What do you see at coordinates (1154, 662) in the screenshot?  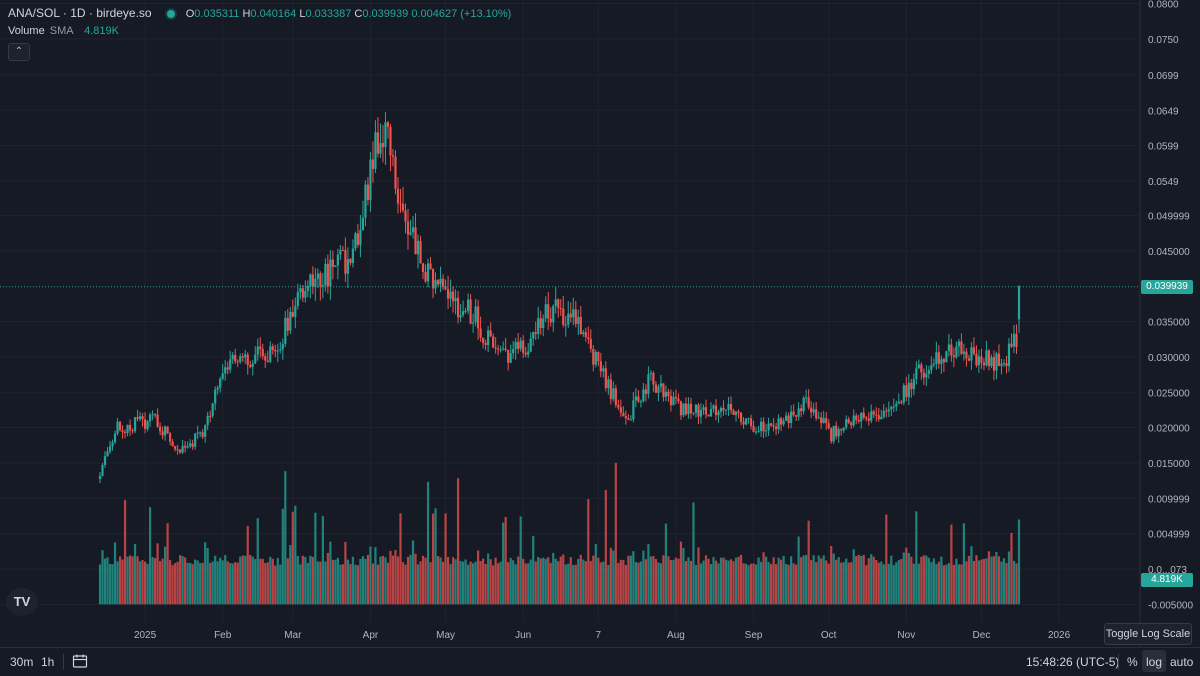 I see `log-scale-button: log` at bounding box center [1154, 662].